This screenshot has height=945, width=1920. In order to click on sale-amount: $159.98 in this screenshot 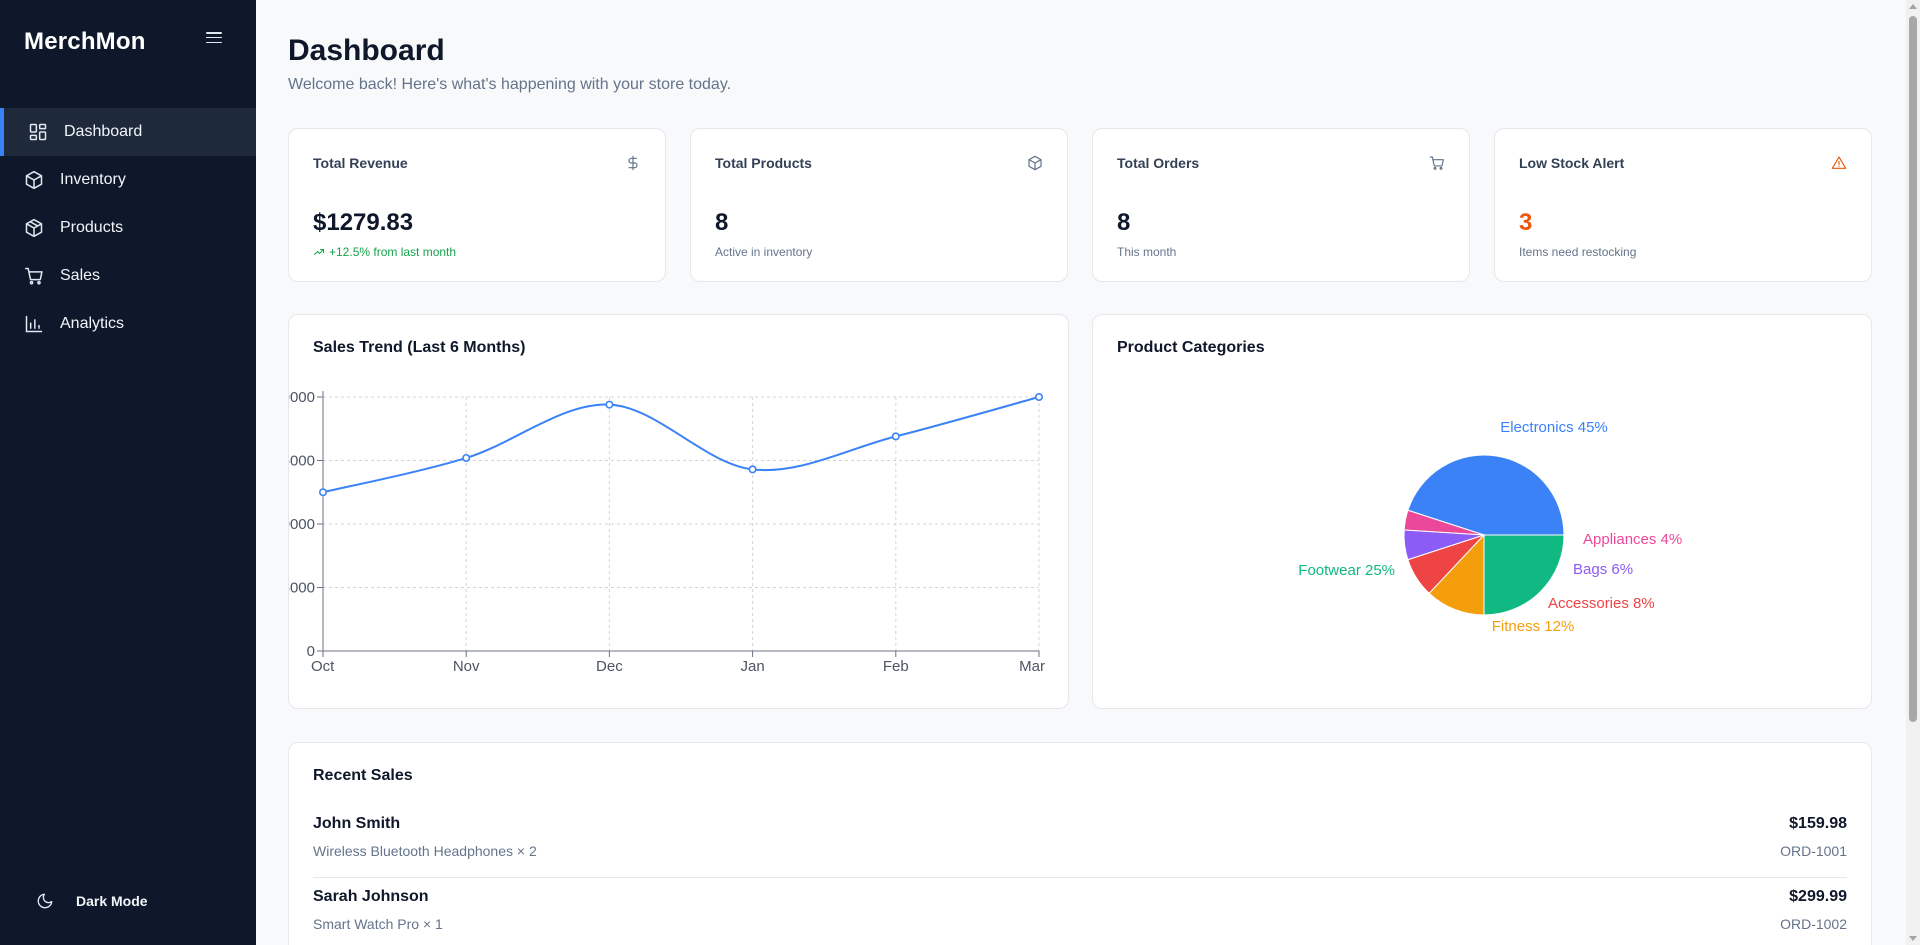, I will do `click(1818, 823)`.